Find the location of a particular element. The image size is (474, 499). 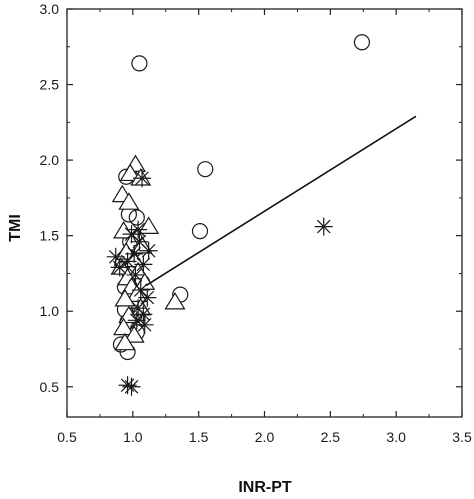

x-tick-label: 3.5 is located at coordinates (462, 437).